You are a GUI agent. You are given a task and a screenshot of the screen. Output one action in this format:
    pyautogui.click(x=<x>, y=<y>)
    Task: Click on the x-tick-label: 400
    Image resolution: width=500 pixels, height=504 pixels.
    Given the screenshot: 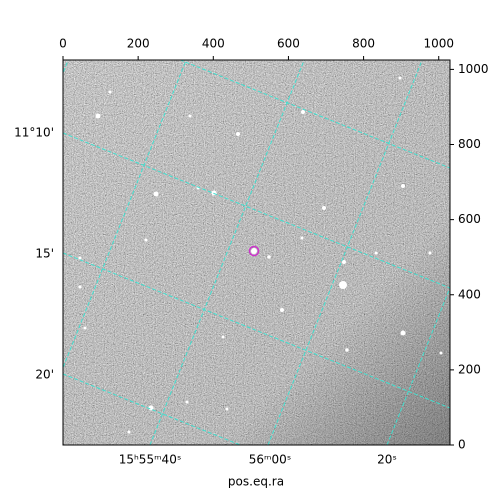 What is the action you would take?
    pyautogui.click(x=213, y=44)
    